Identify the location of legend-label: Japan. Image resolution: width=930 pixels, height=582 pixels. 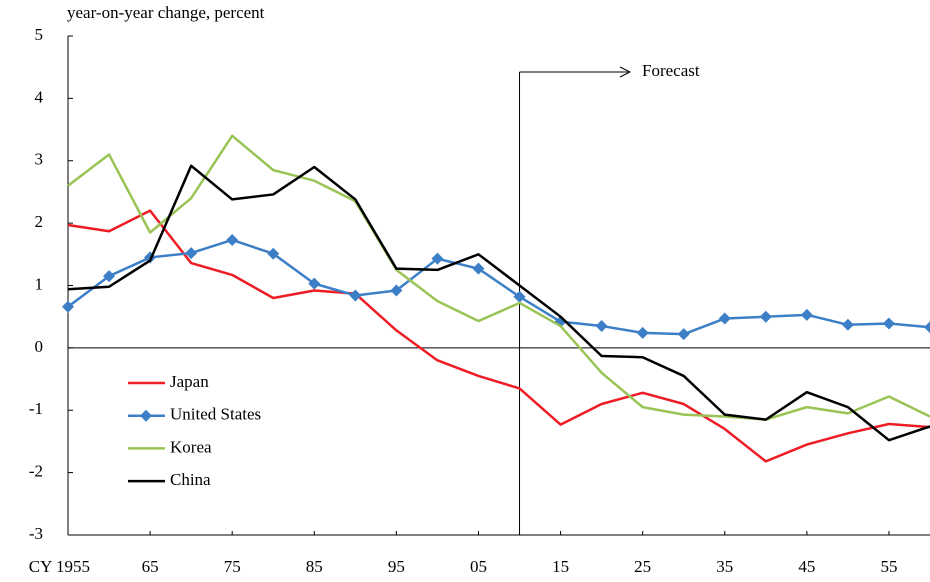
(189, 381).